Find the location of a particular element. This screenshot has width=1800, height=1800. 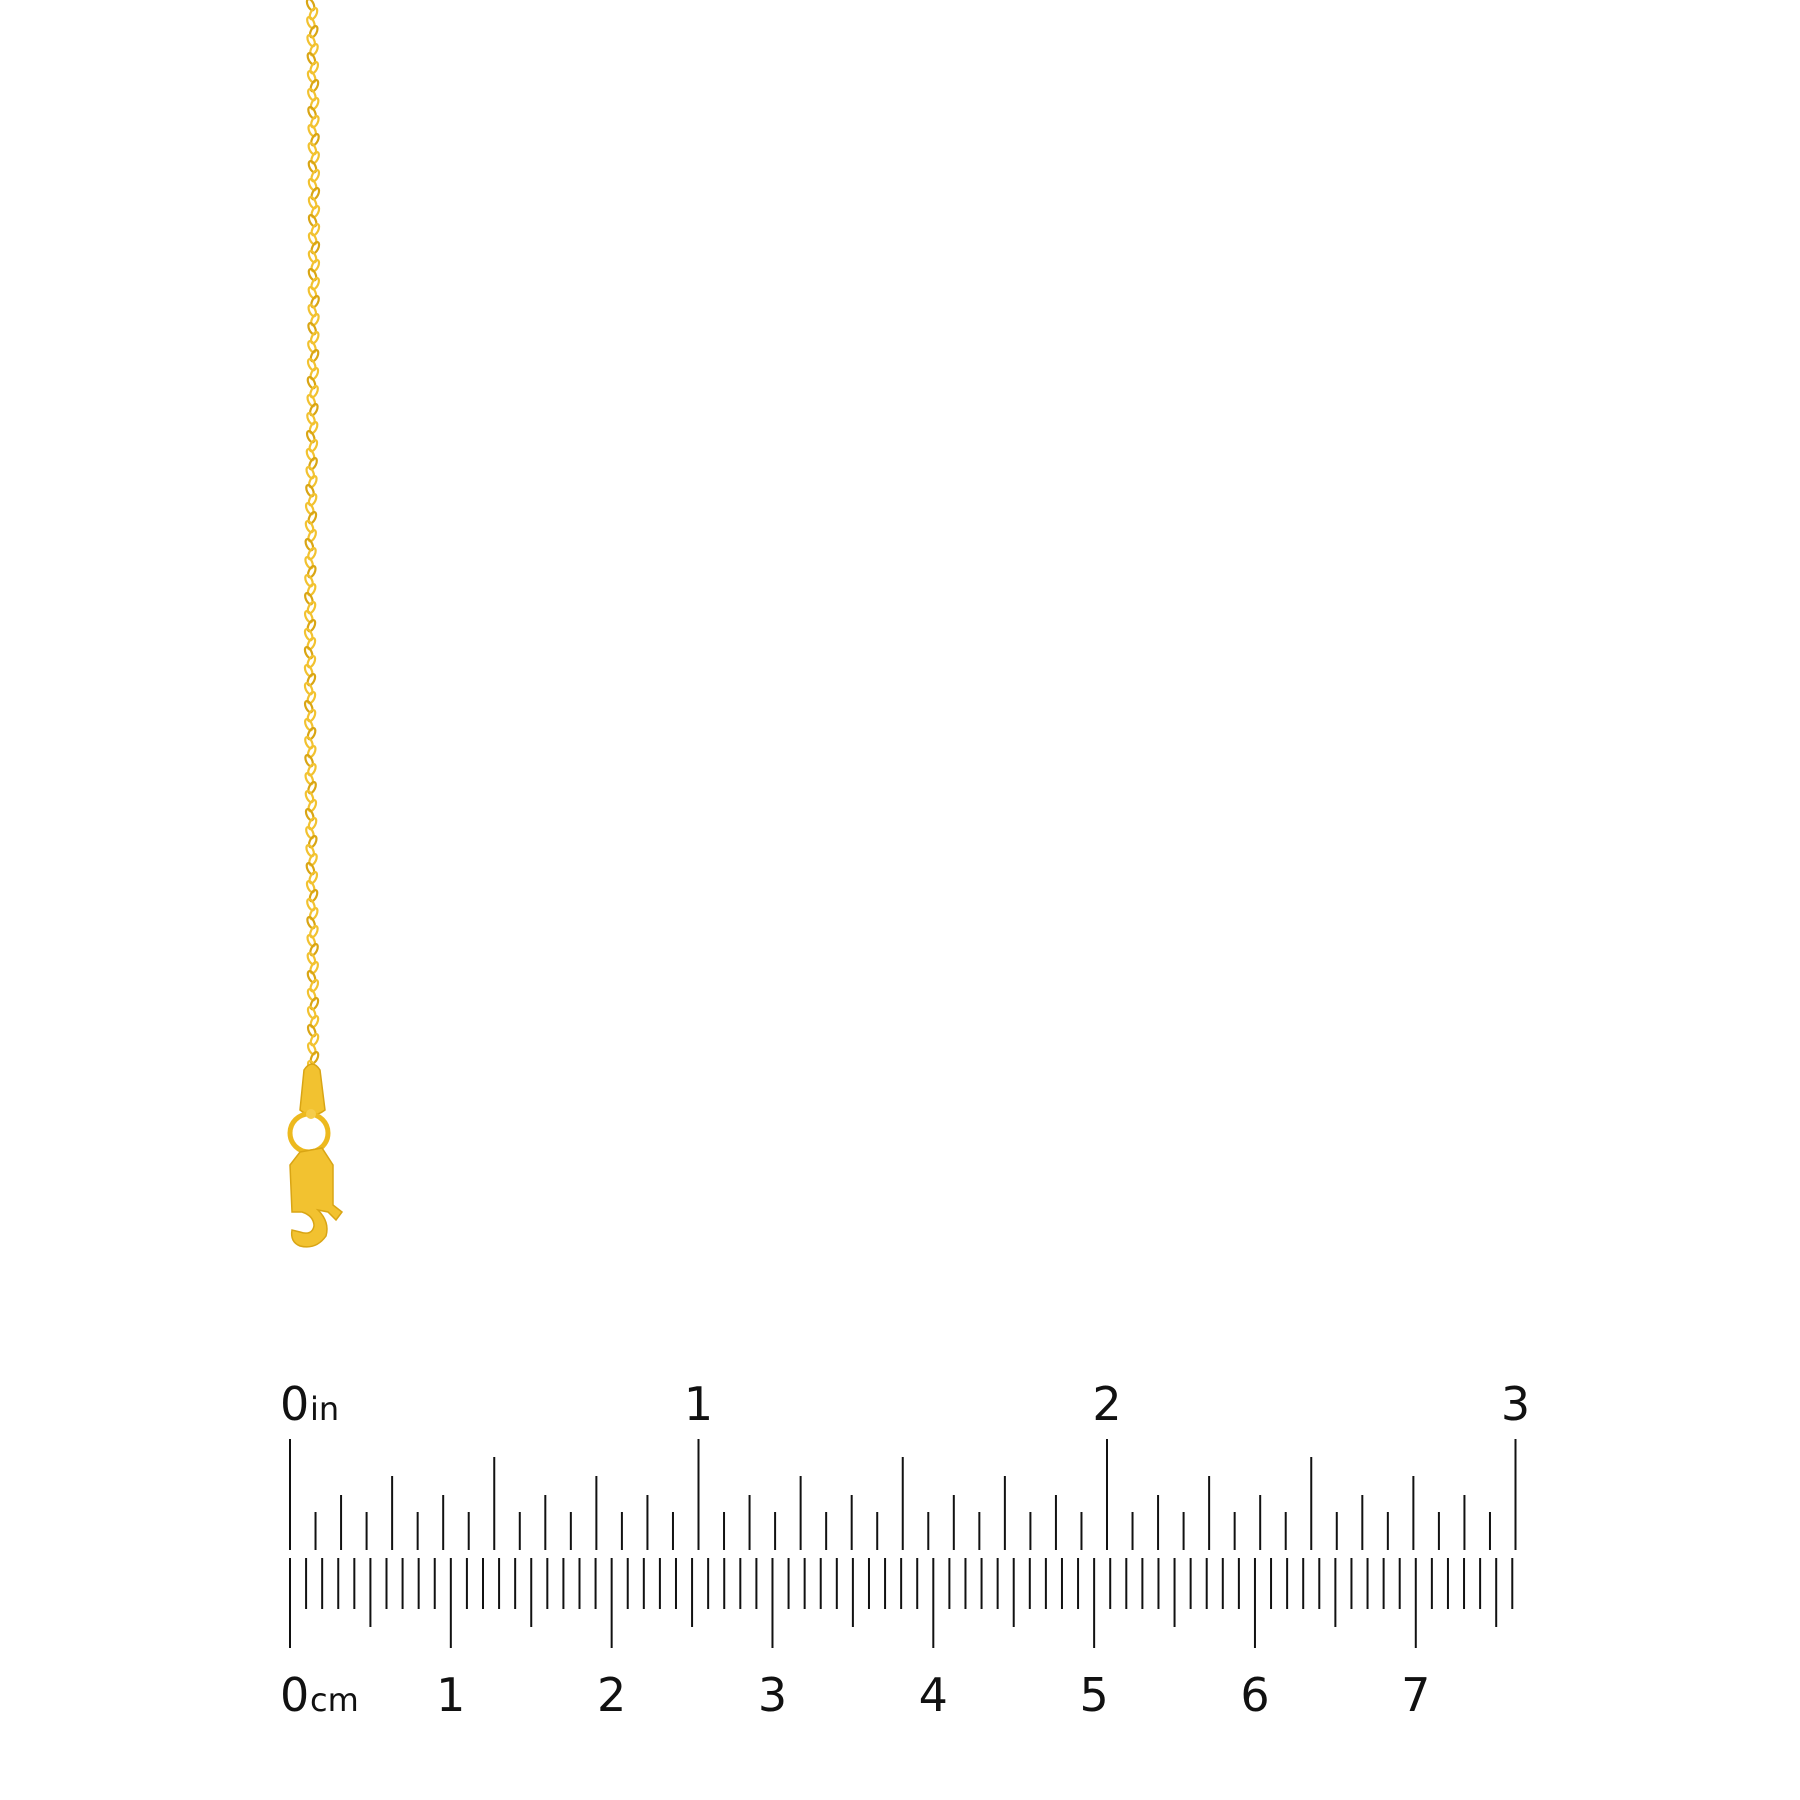

size-ruler: 0 in 1 2 30 cm 1 2 3 4 5 6 7 is located at coordinates (905, 1549).